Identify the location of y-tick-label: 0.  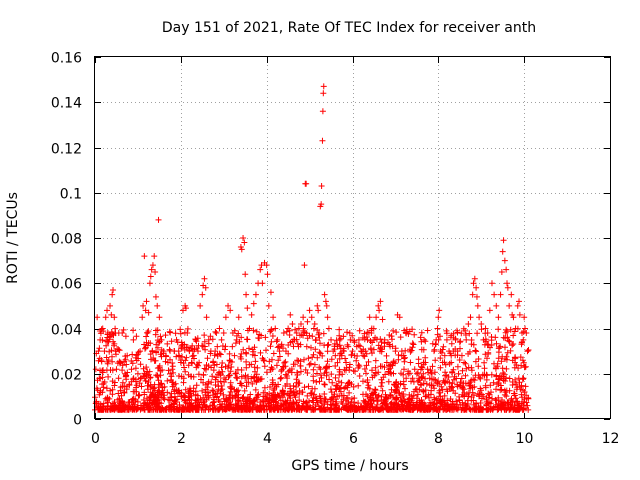
(77, 421).